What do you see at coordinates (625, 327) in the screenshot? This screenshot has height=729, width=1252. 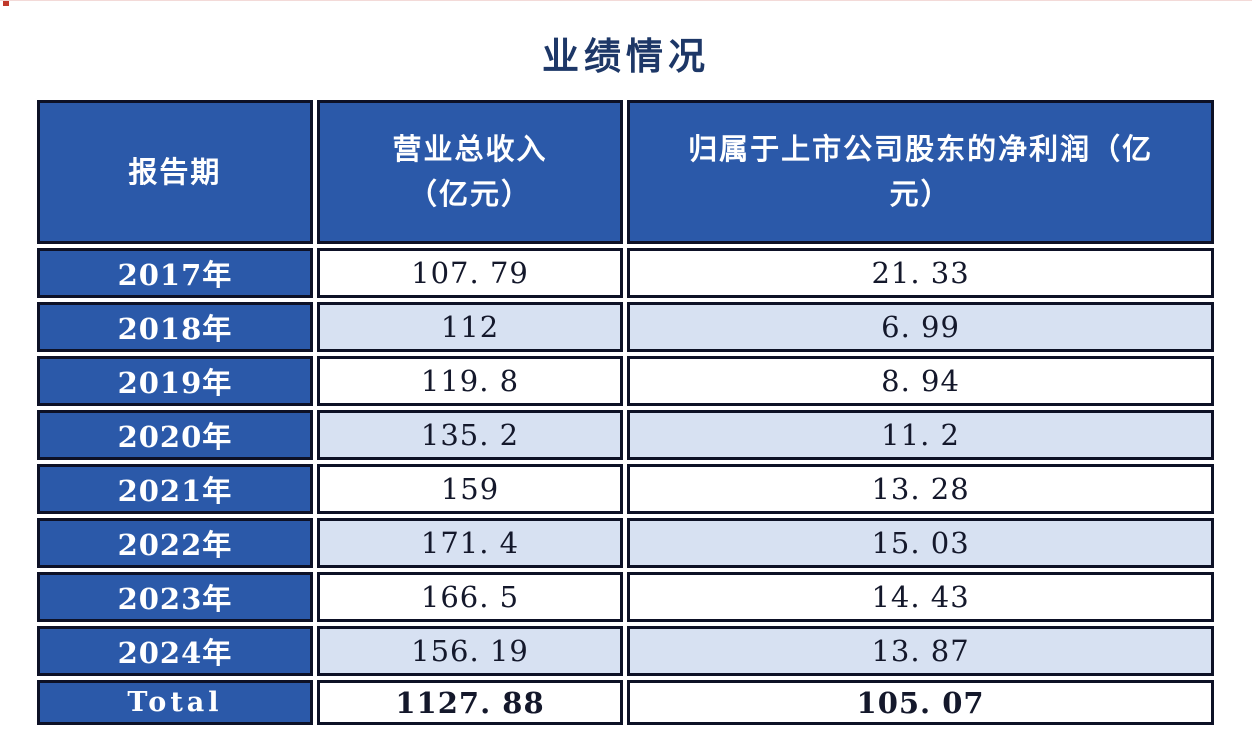 I see `table-row: 2018年 112 6. 99` at bounding box center [625, 327].